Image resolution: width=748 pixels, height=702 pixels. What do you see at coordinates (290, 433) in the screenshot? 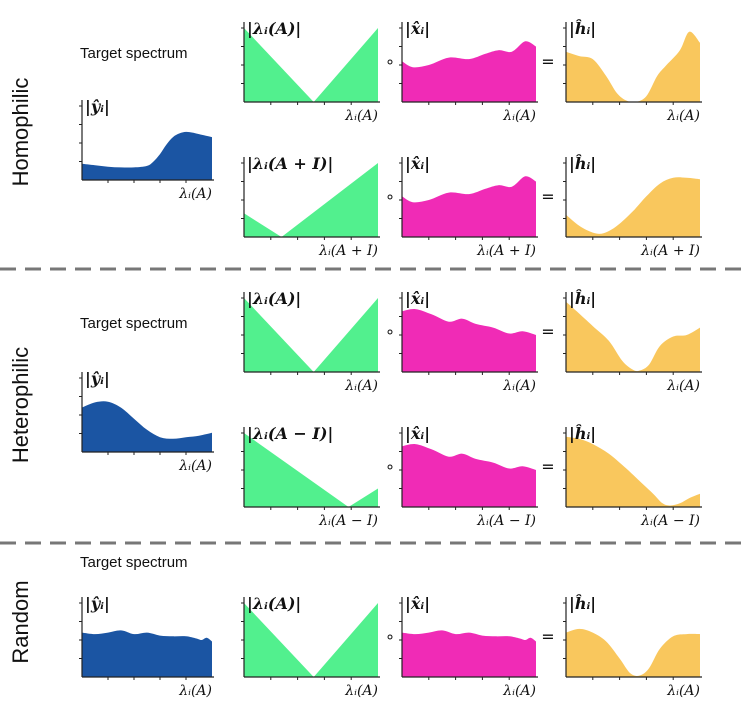
I see `panel-ylabel: |λᵢ(A − I)|` at bounding box center [290, 433].